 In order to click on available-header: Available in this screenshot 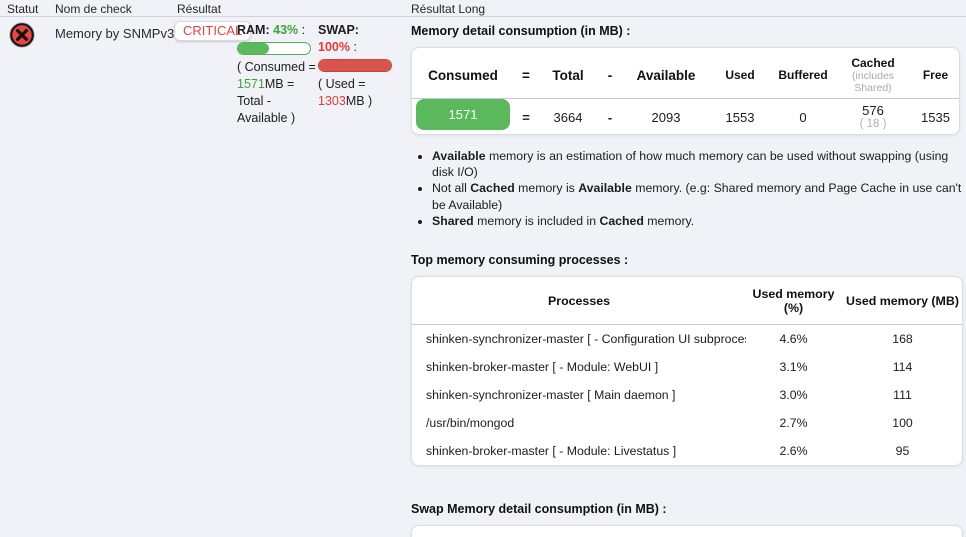, I will do `click(666, 73)`.